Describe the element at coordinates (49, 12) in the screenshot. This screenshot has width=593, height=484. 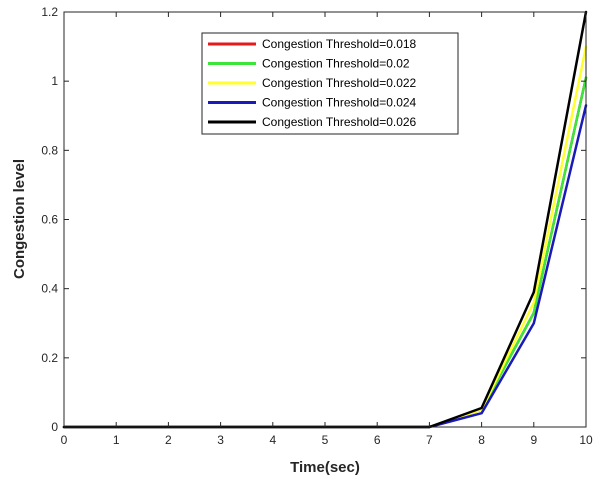
I see `y-tick-label: 1.2` at that location.